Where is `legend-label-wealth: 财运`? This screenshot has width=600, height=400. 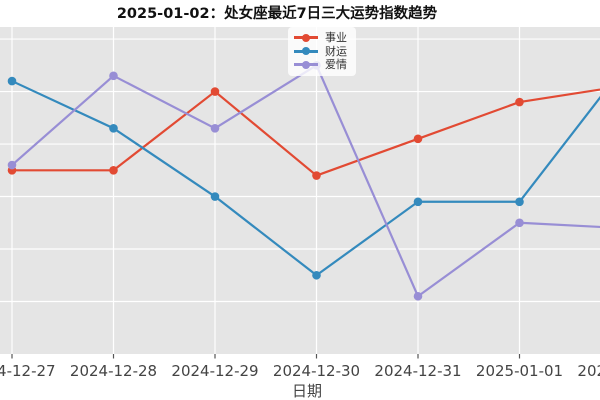
legend-label-wealth: 财运 is located at coordinates (336, 51).